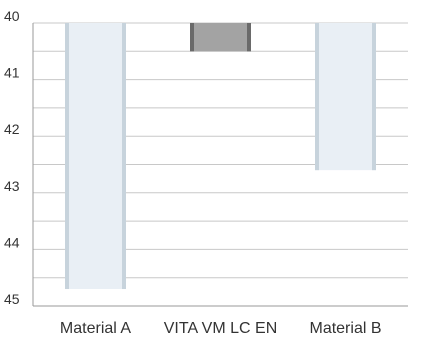 This screenshot has height=340, width=422. I want to click on x-category-labels: Material A VITA VM LC EN Material B, so click(221, 328).